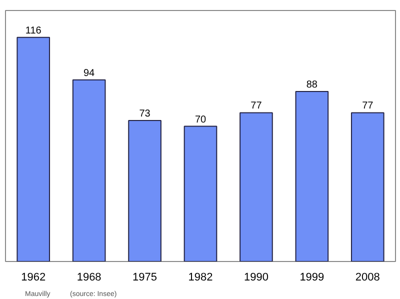 This screenshot has width=400, height=299. What do you see at coordinates (90, 73) in the screenshot?
I see `data-label: 94` at bounding box center [90, 73].